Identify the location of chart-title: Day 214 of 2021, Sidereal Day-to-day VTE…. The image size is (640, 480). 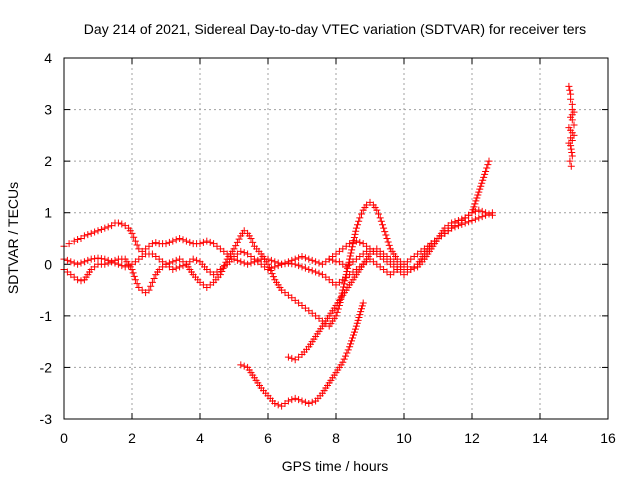
(335, 29).